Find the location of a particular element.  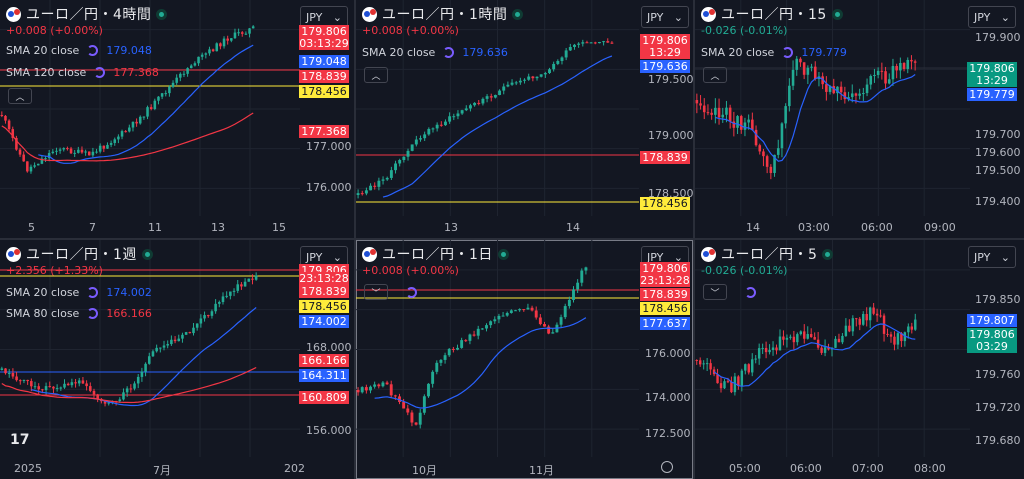

symbol-header: ユーロ／円・15 is located at coordinates (772, 14).